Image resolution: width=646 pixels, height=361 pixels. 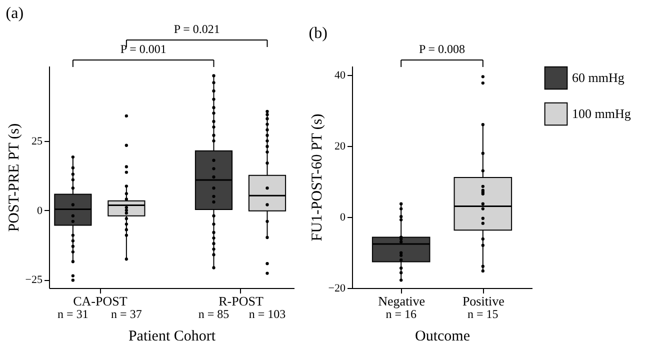 What do you see at coordinates (317, 178) in the screenshot?
I see `y-axis-title: FU1-POST-60 PT (s)` at bounding box center [317, 178].